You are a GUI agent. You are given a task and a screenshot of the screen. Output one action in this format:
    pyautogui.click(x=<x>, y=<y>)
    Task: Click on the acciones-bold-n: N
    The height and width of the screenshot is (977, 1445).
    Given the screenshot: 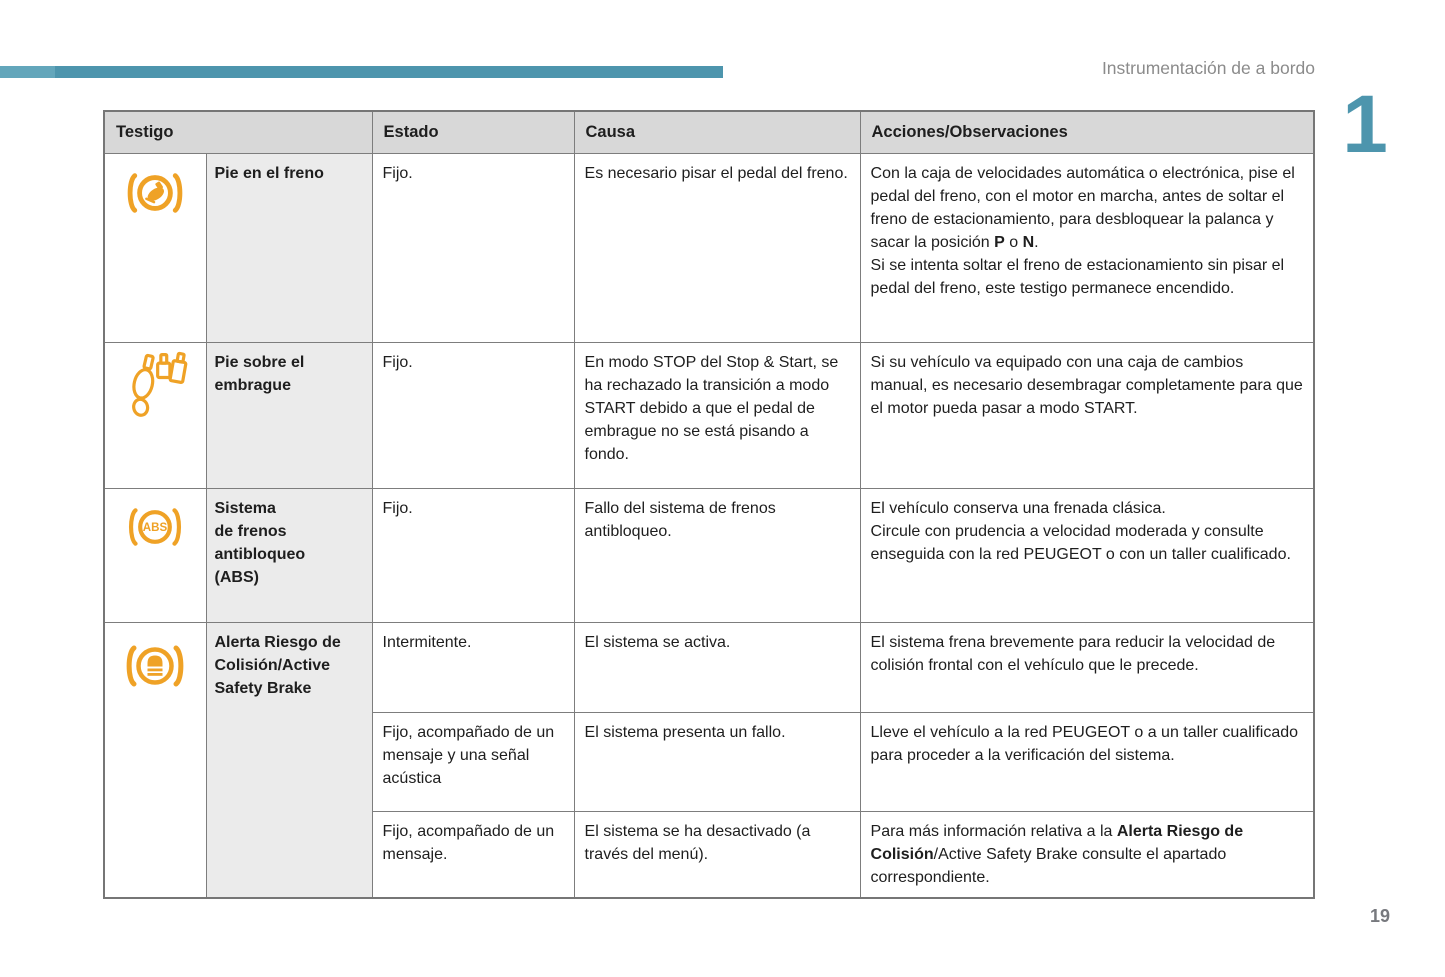 What is the action you would take?
    pyautogui.click(x=1028, y=242)
    